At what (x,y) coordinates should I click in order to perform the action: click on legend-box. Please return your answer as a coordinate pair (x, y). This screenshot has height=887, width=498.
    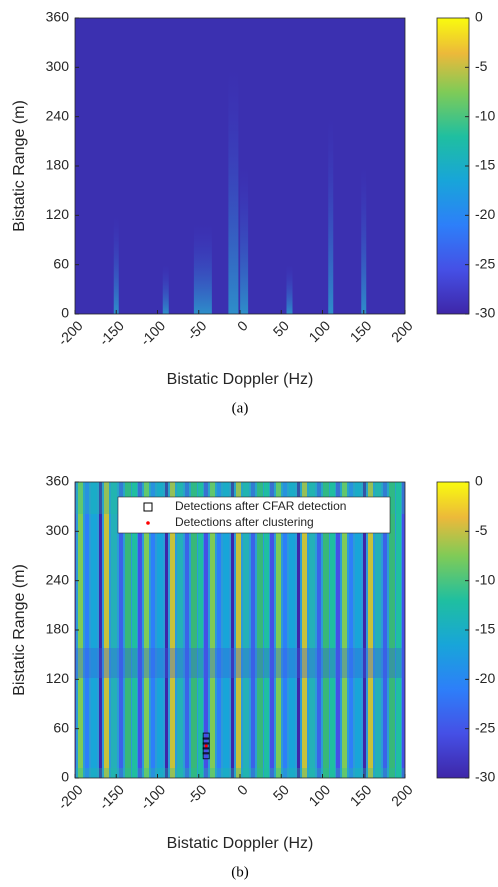
    Looking at the image, I should click on (254, 515).